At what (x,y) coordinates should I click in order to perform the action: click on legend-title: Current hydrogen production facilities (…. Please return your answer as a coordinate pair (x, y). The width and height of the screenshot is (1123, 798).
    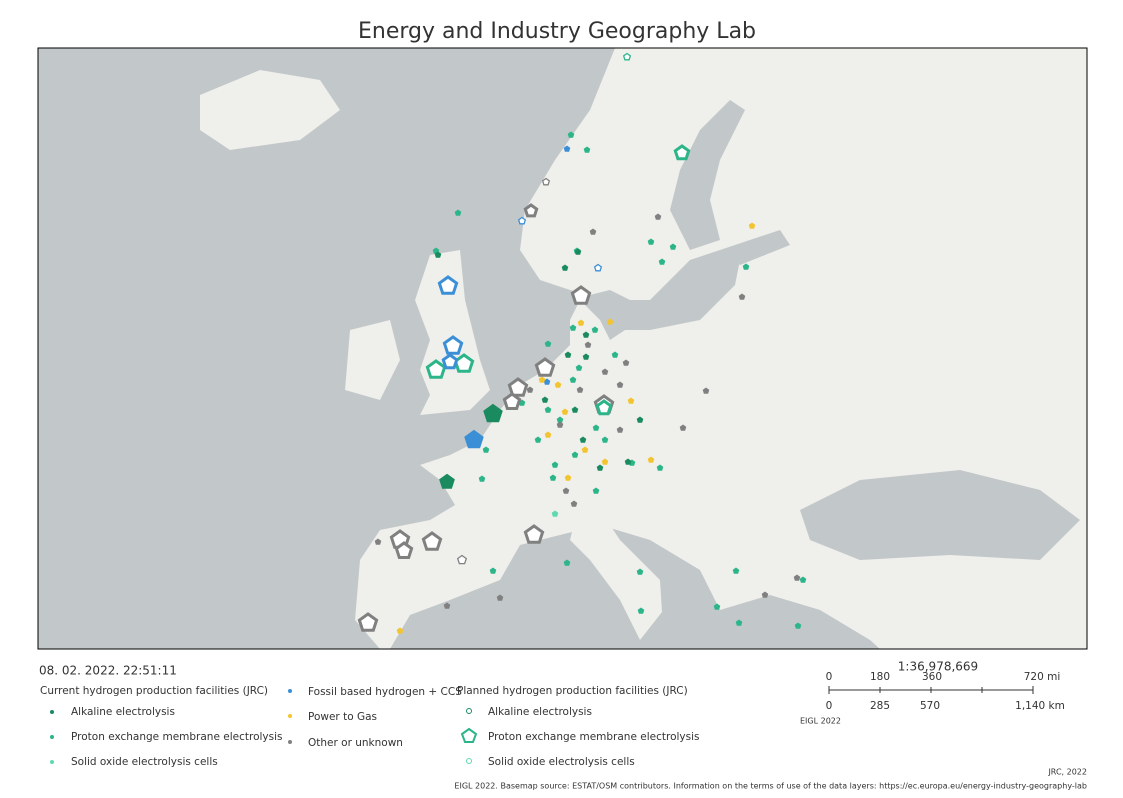
    Looking at the image, I should click on (154, 691).